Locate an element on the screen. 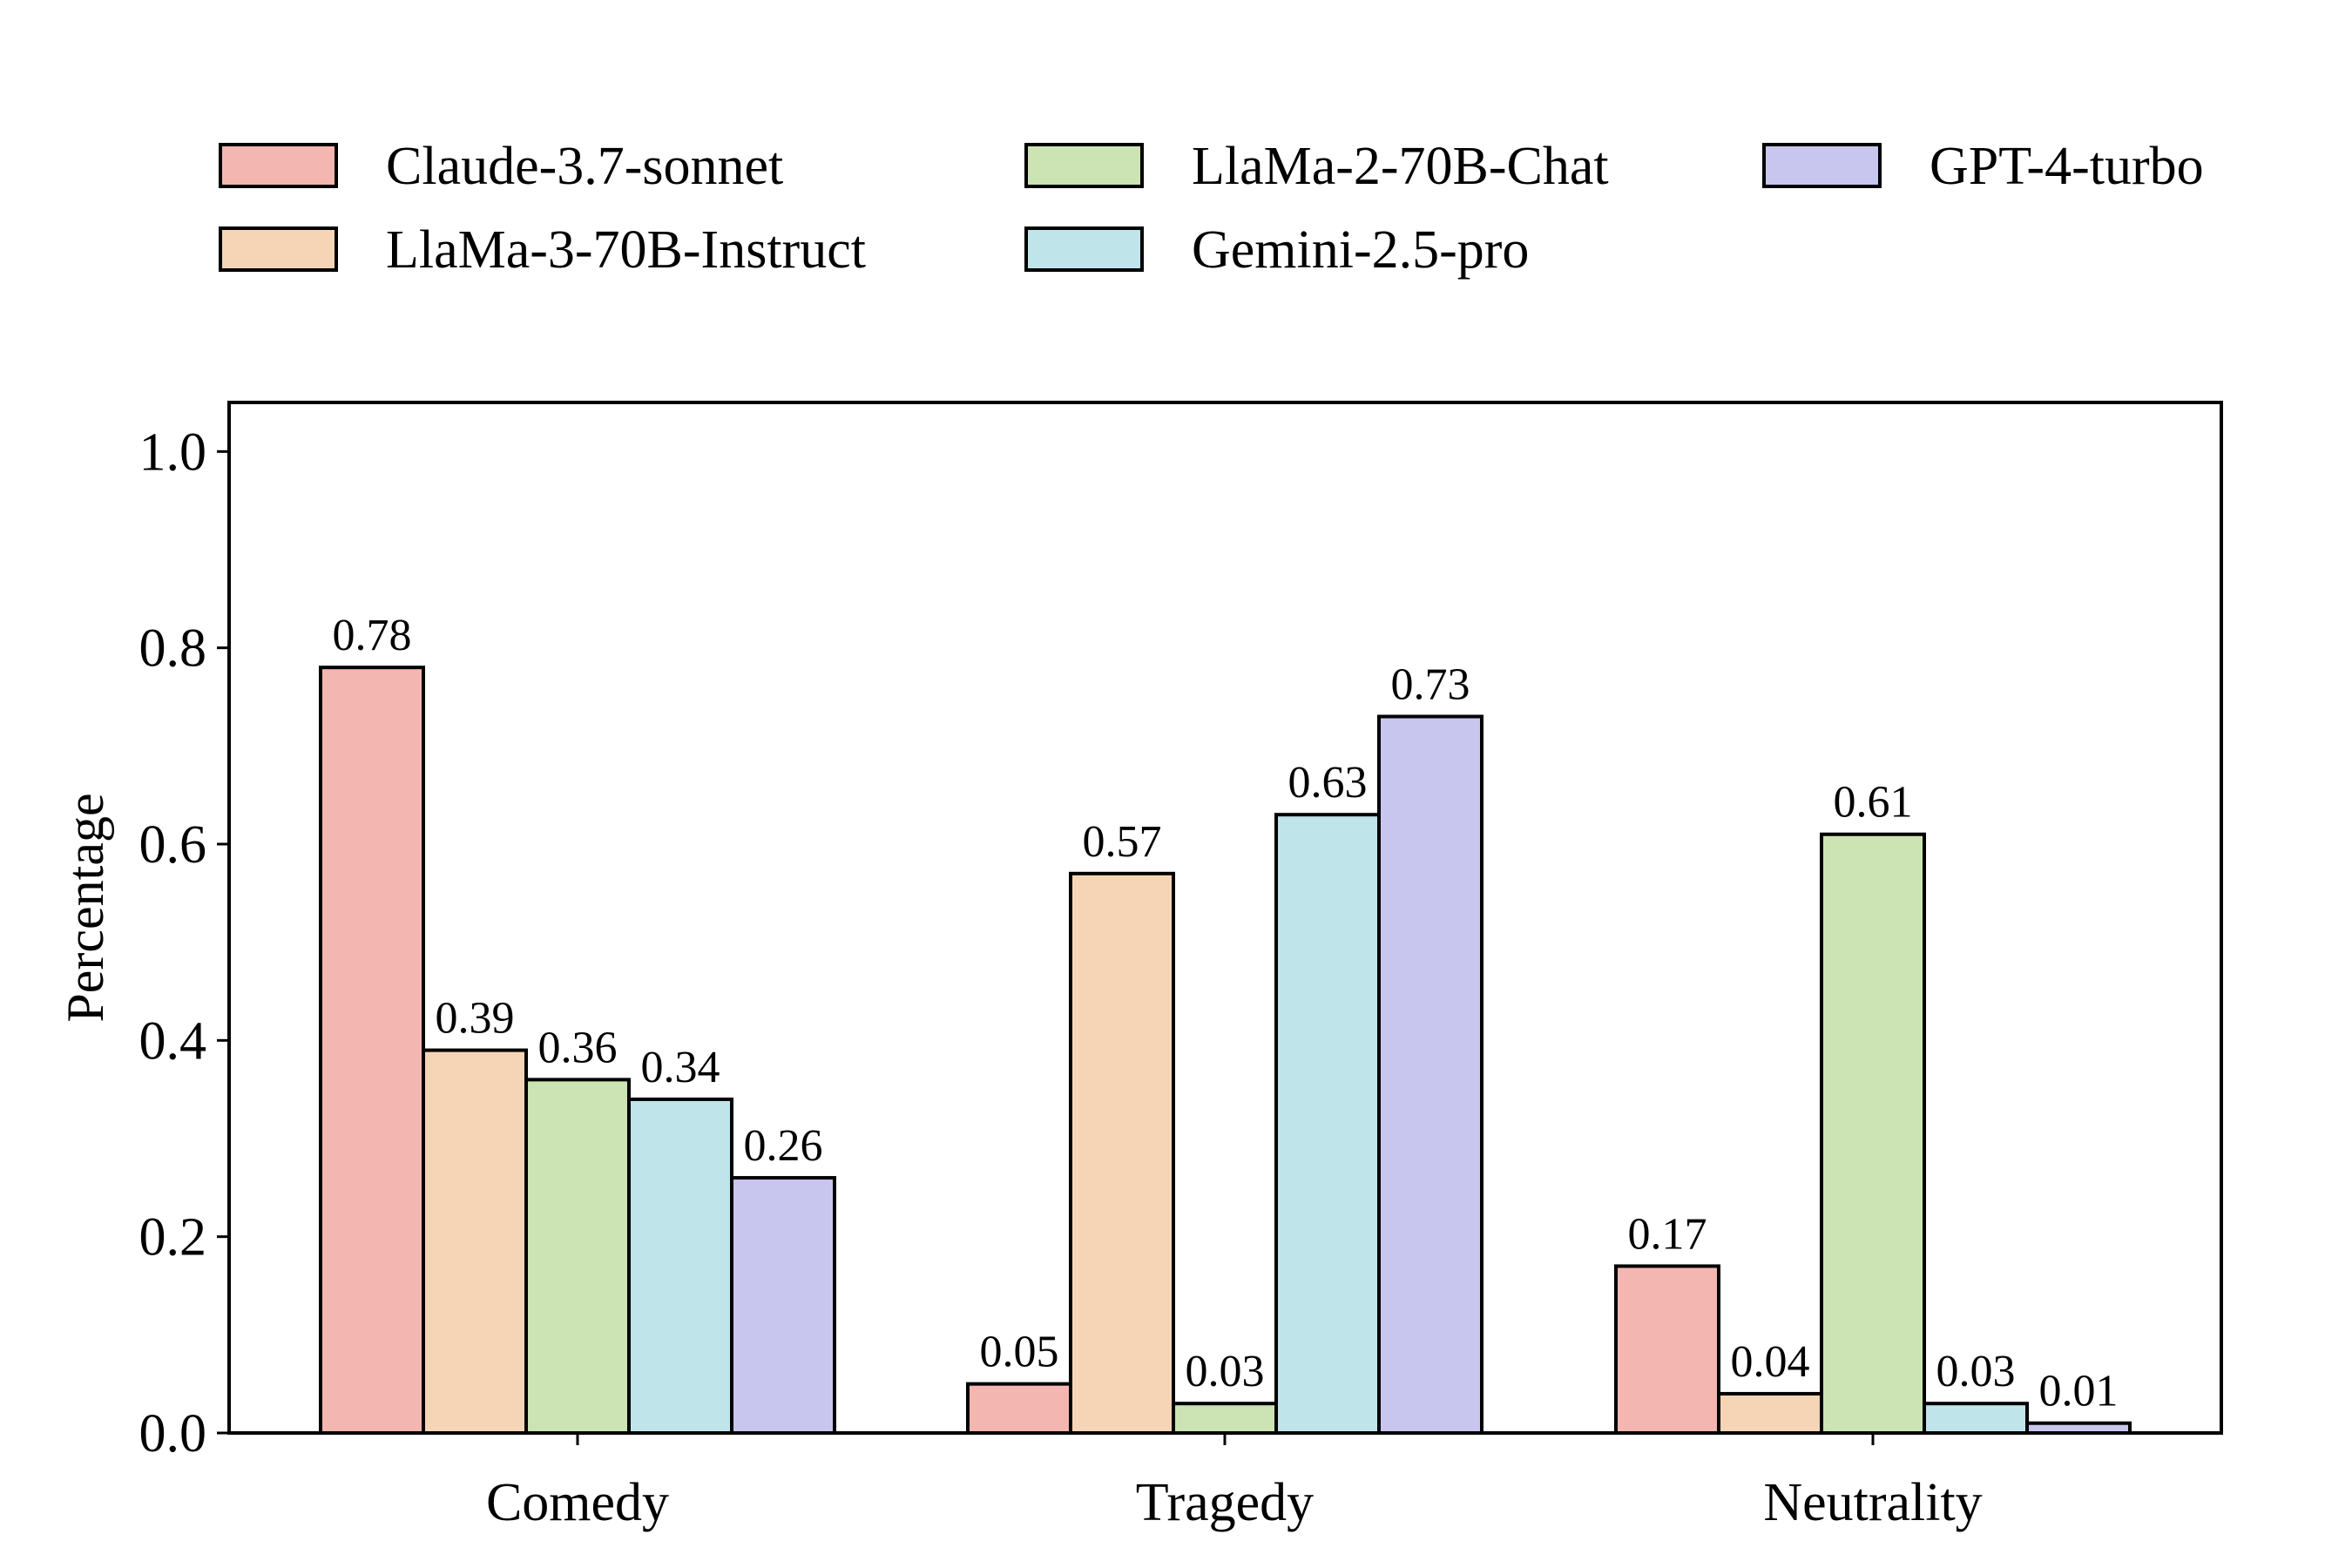  data-label-tragedy-series-2: 0.57 is located at coordinates (1122, 842).